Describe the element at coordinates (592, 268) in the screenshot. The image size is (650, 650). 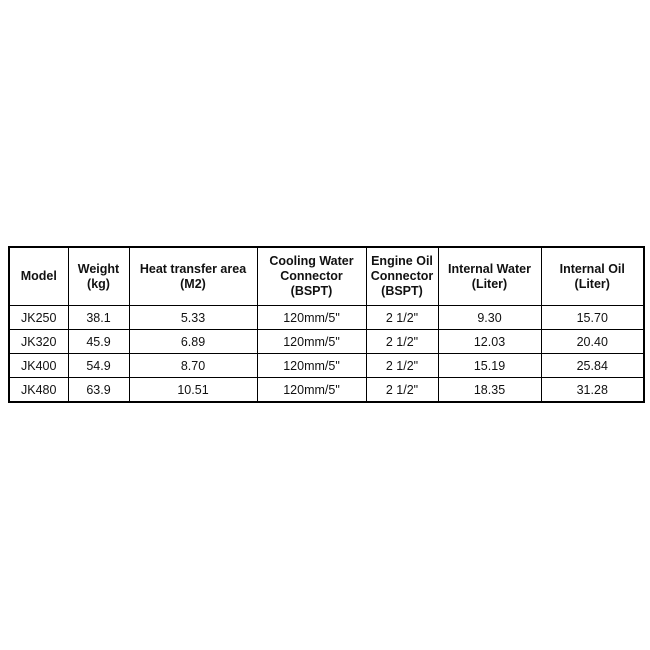
I see `header-line: Internal Oil` at that location.